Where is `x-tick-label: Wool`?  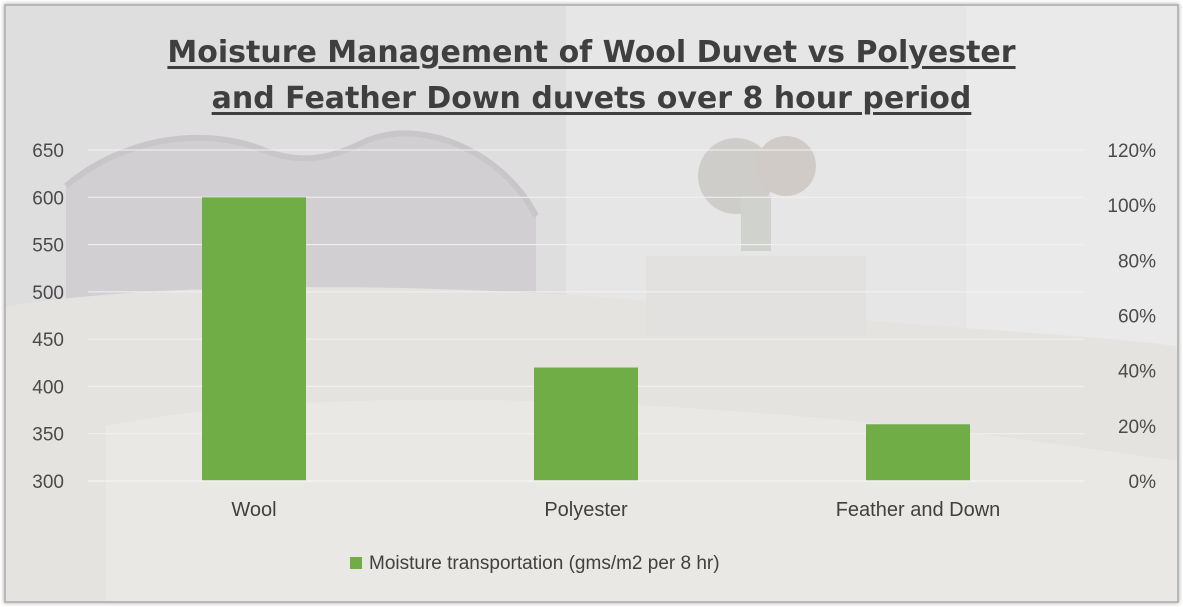
x-tick-label: Wool is located at coordinates (253, 510).